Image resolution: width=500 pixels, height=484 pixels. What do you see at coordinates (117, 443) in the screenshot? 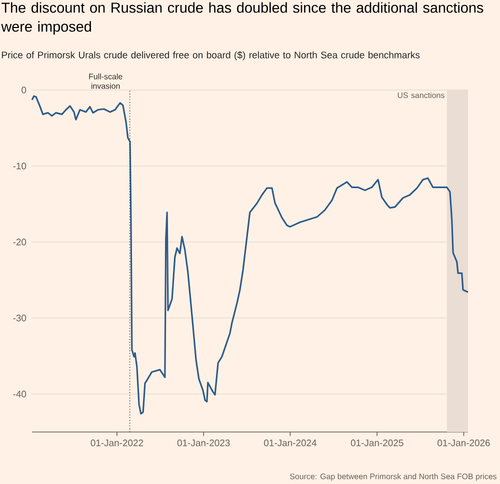
I see `x-tick-label: 01-Jan-2022` at bounding box center [117, 443].